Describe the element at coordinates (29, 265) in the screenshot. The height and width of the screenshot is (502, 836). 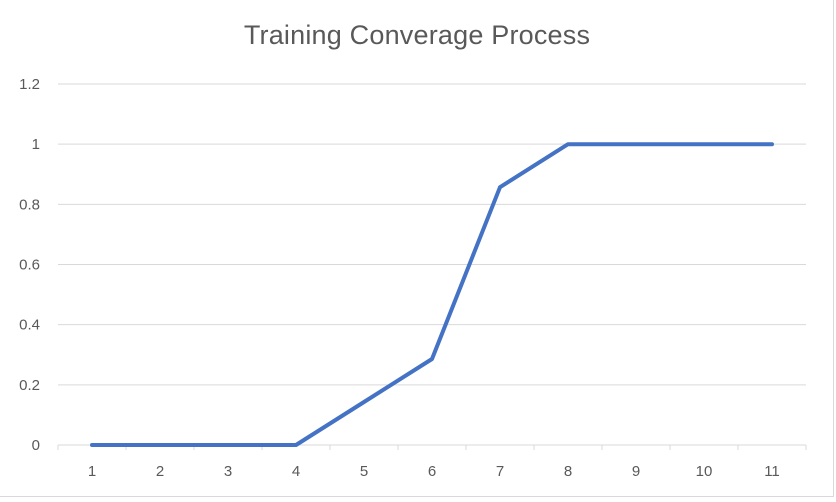
I see `y-tick-label: 0.6` at that location.